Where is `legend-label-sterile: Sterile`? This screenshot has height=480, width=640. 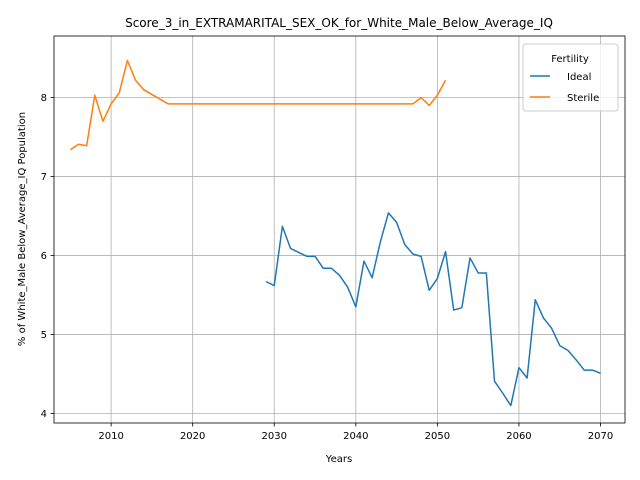 legend-label-sterile: Sterile is located at coordinates (583, 98).